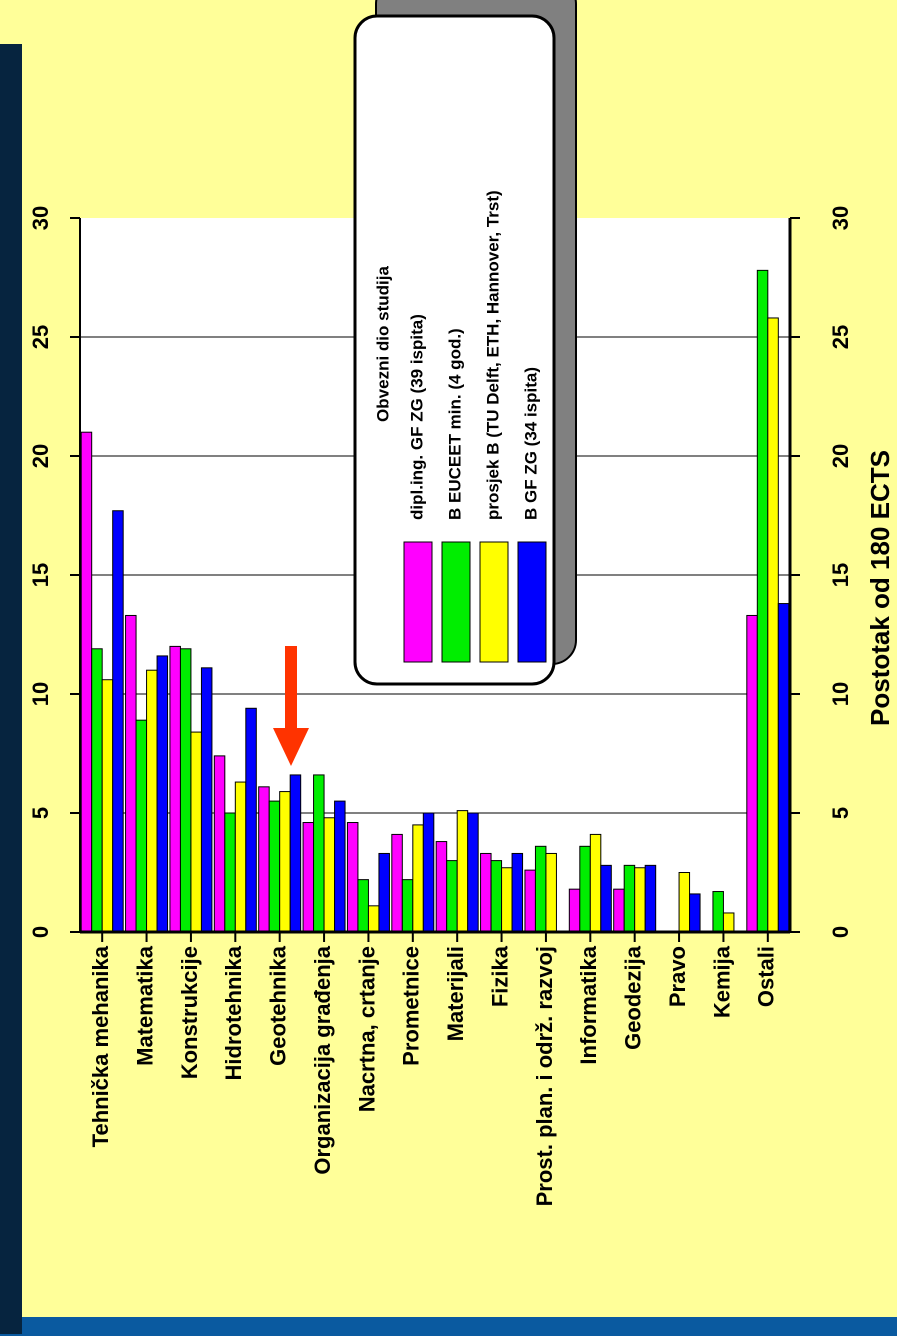  What do you see at coordinates (40, 575) in the screenshot?
I see `y-tick-label-left: 15` at bounding box center [40, 575].